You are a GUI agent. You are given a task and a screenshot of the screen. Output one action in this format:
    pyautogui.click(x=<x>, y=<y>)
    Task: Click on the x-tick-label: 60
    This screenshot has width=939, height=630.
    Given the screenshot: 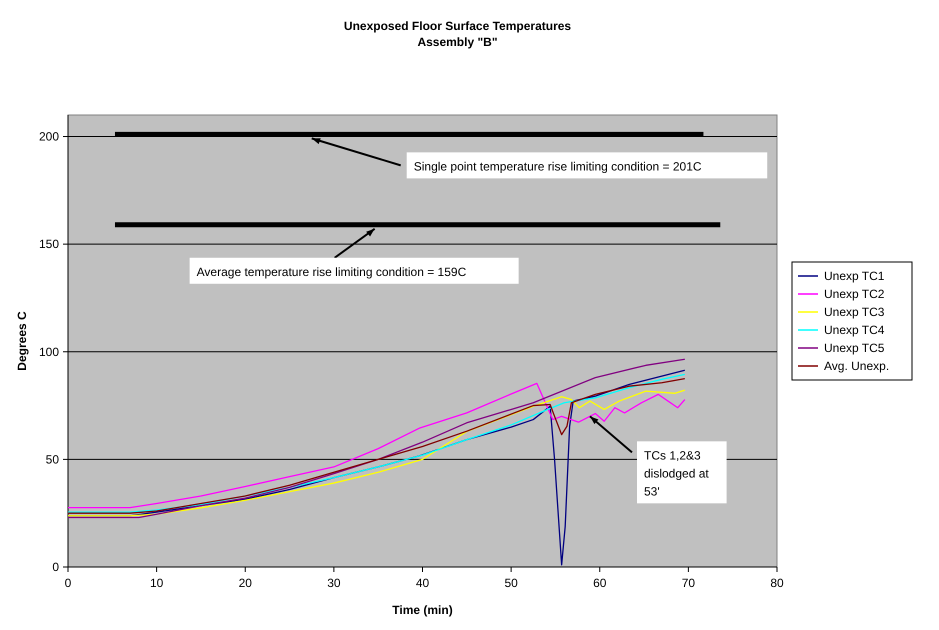 What is the action you would take?
    pyautogui.click(x=600, y=583)
    